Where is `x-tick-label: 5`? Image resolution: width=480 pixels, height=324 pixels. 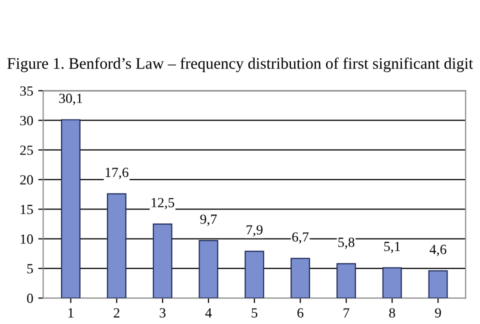
x-tick-label: 5 is located at coordinates (255, 313).